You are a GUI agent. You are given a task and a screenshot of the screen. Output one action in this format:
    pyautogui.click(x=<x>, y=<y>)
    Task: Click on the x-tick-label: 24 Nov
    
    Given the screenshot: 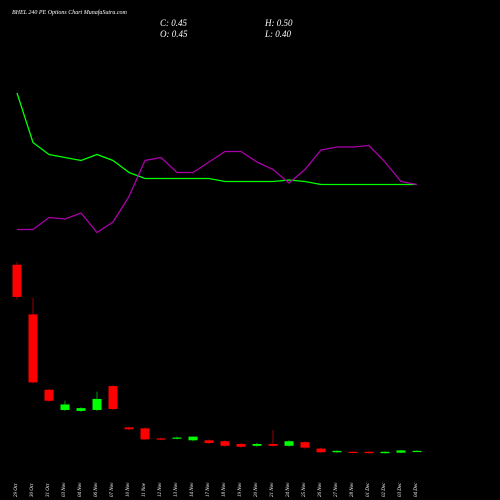 What is the action you would take?
    pyautogui.click(x=288, y=489)
    